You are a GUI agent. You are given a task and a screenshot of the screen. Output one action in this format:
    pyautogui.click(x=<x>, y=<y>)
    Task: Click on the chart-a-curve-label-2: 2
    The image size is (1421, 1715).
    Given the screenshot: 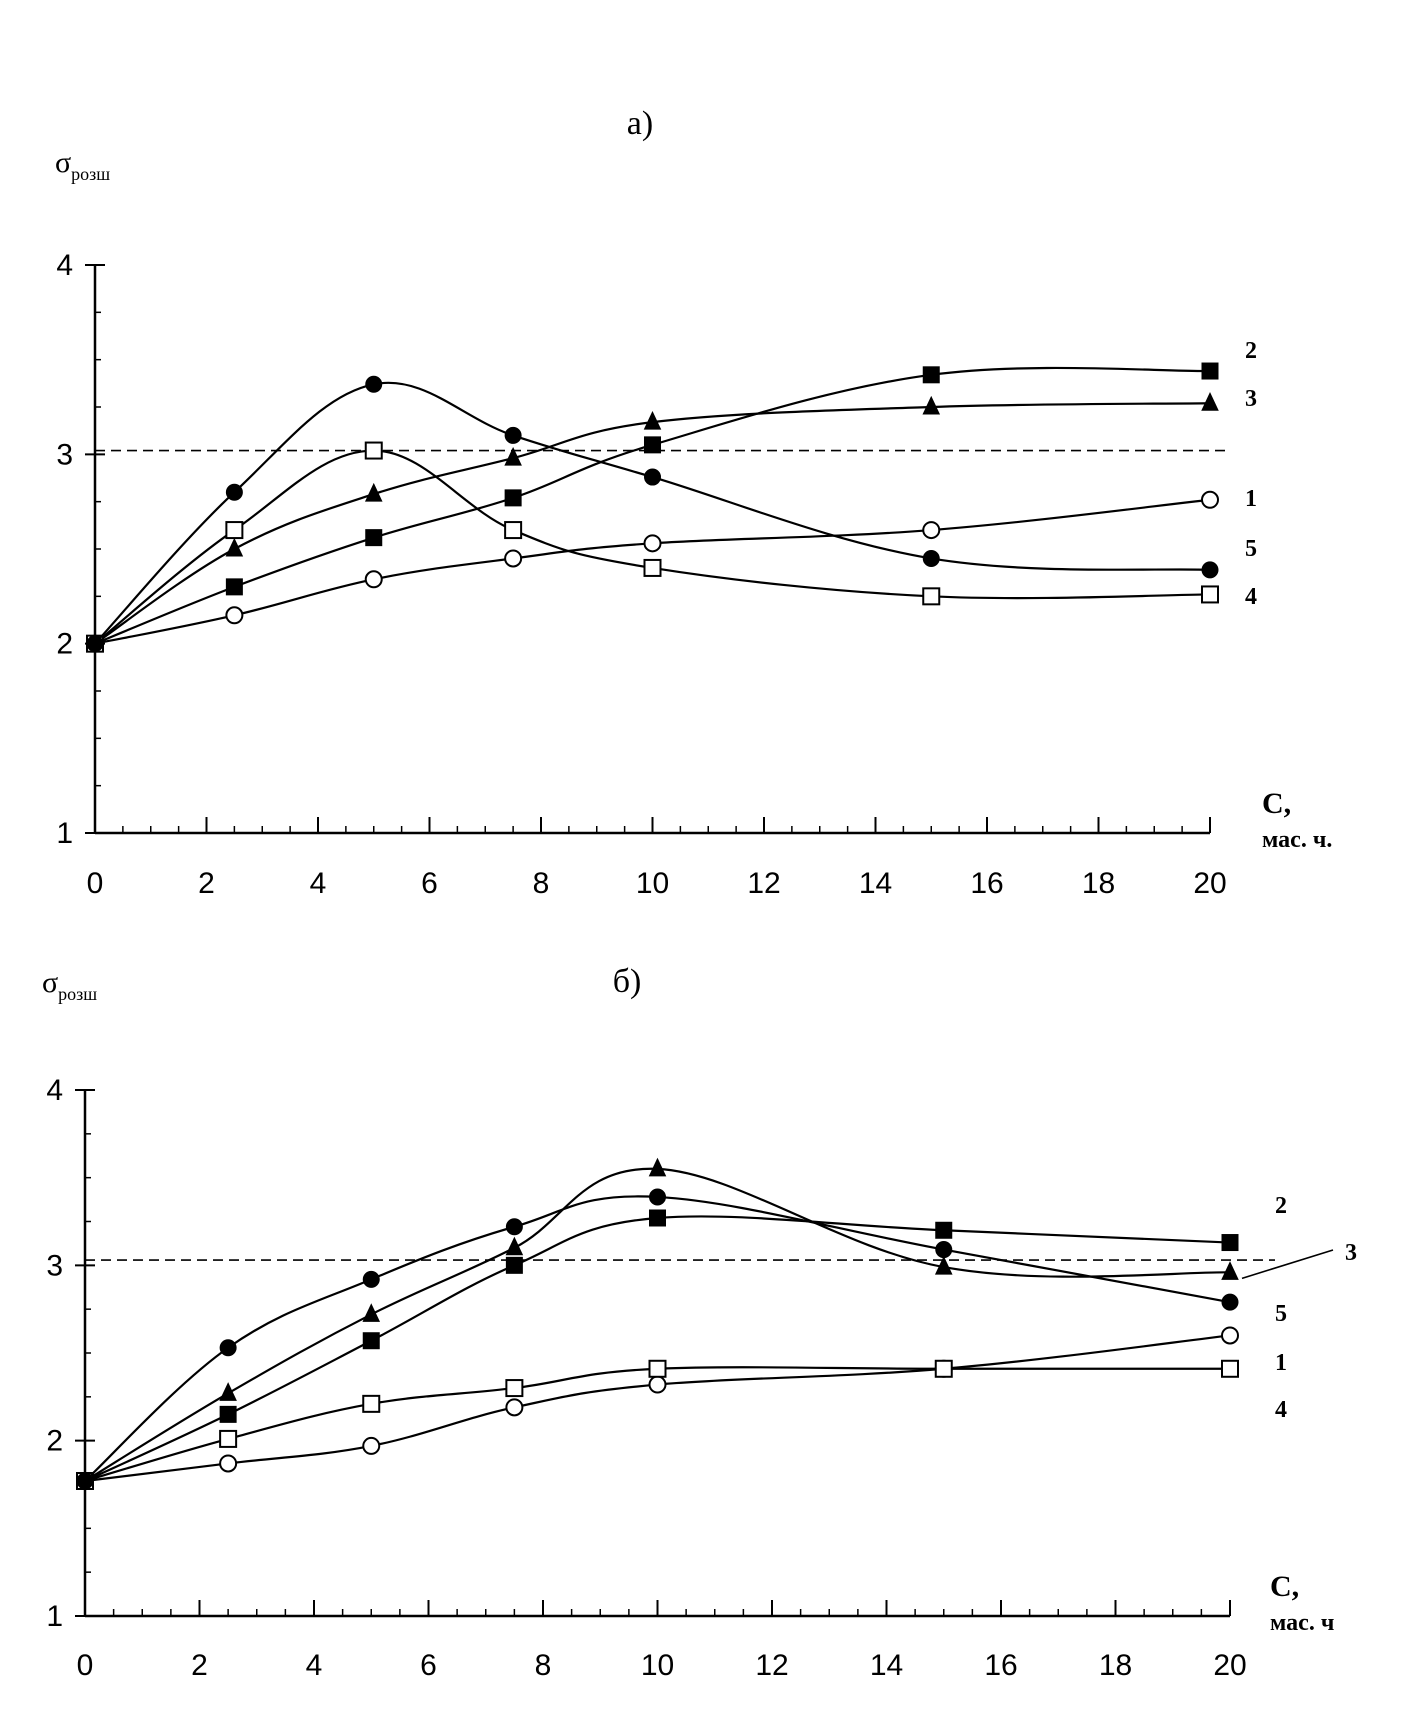 What is the action you would take?
    pyautogui.click(x=1251, y=351)
    